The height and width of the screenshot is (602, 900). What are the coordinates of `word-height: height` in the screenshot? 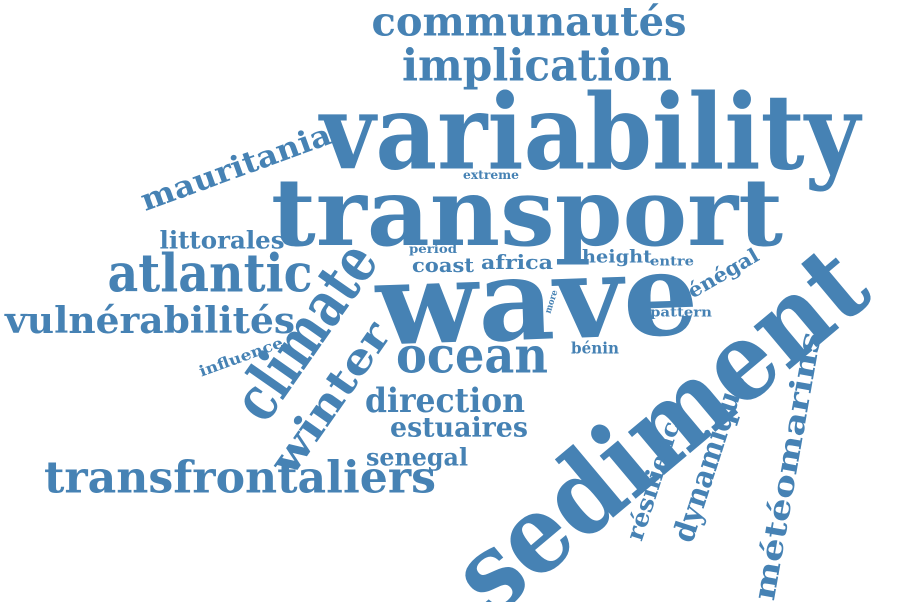 It's located at (617, 257).